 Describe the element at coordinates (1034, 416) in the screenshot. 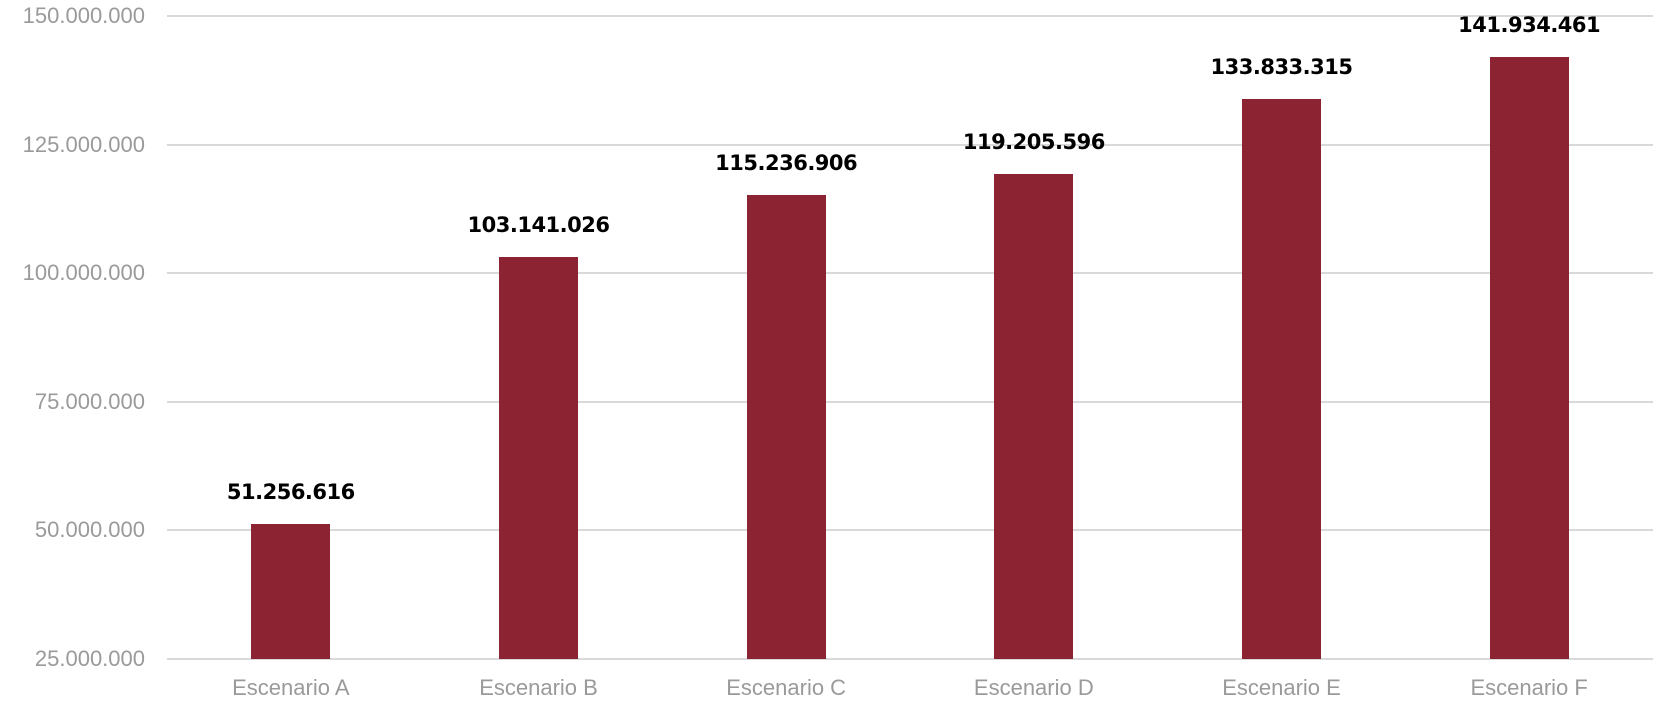

I see `bar-escenario-d` at that location.